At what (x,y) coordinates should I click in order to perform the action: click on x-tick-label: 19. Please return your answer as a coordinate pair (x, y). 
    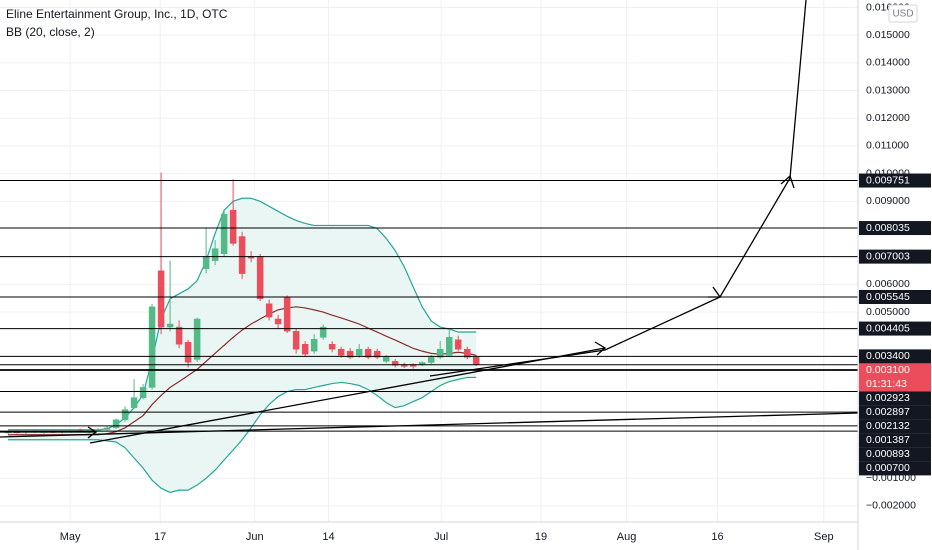
    Looking at the image, I should click on (541, 537).